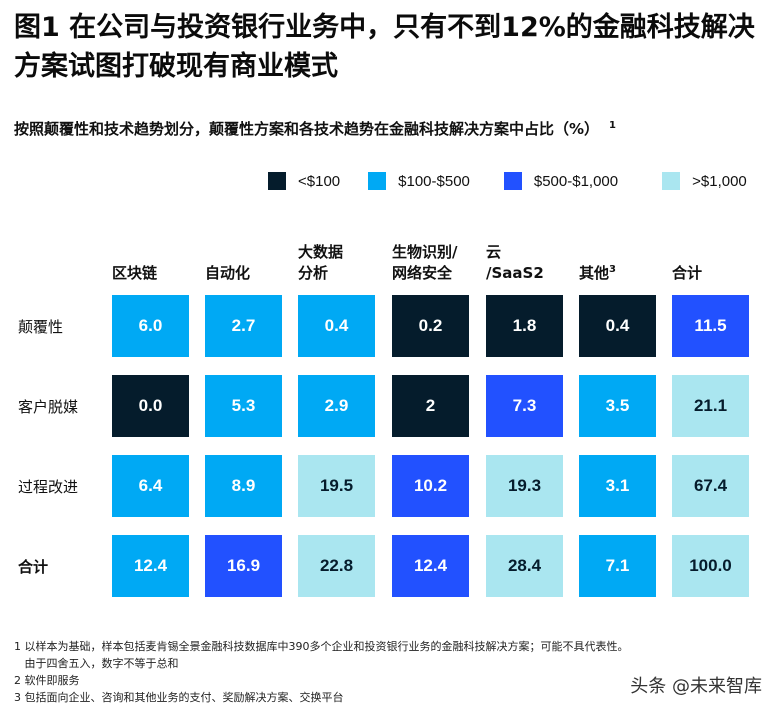  I want to click on table-cell: 1.8, so click(524, 326).